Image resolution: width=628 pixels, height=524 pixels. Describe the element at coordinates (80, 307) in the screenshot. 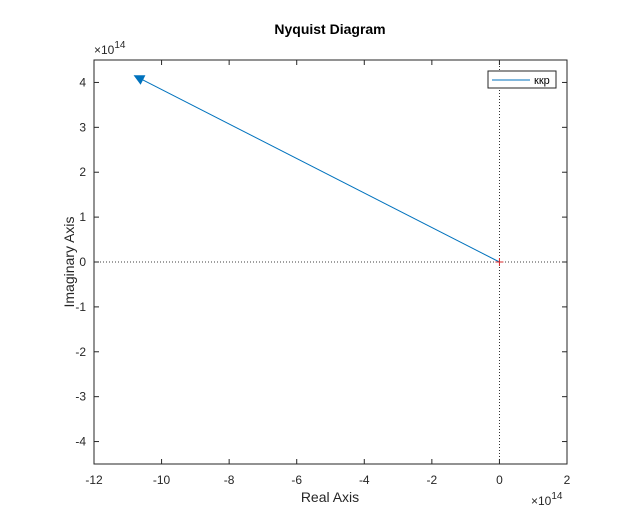

I see `y-tick-label: -1` at that location.